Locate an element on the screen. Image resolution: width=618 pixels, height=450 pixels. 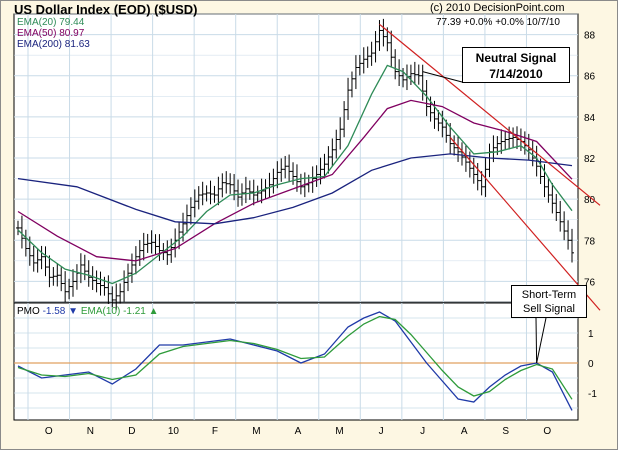
chart-stats: 77.39 +0.0% +0.0% 10/7/10 is located at coordinates (498, 22).